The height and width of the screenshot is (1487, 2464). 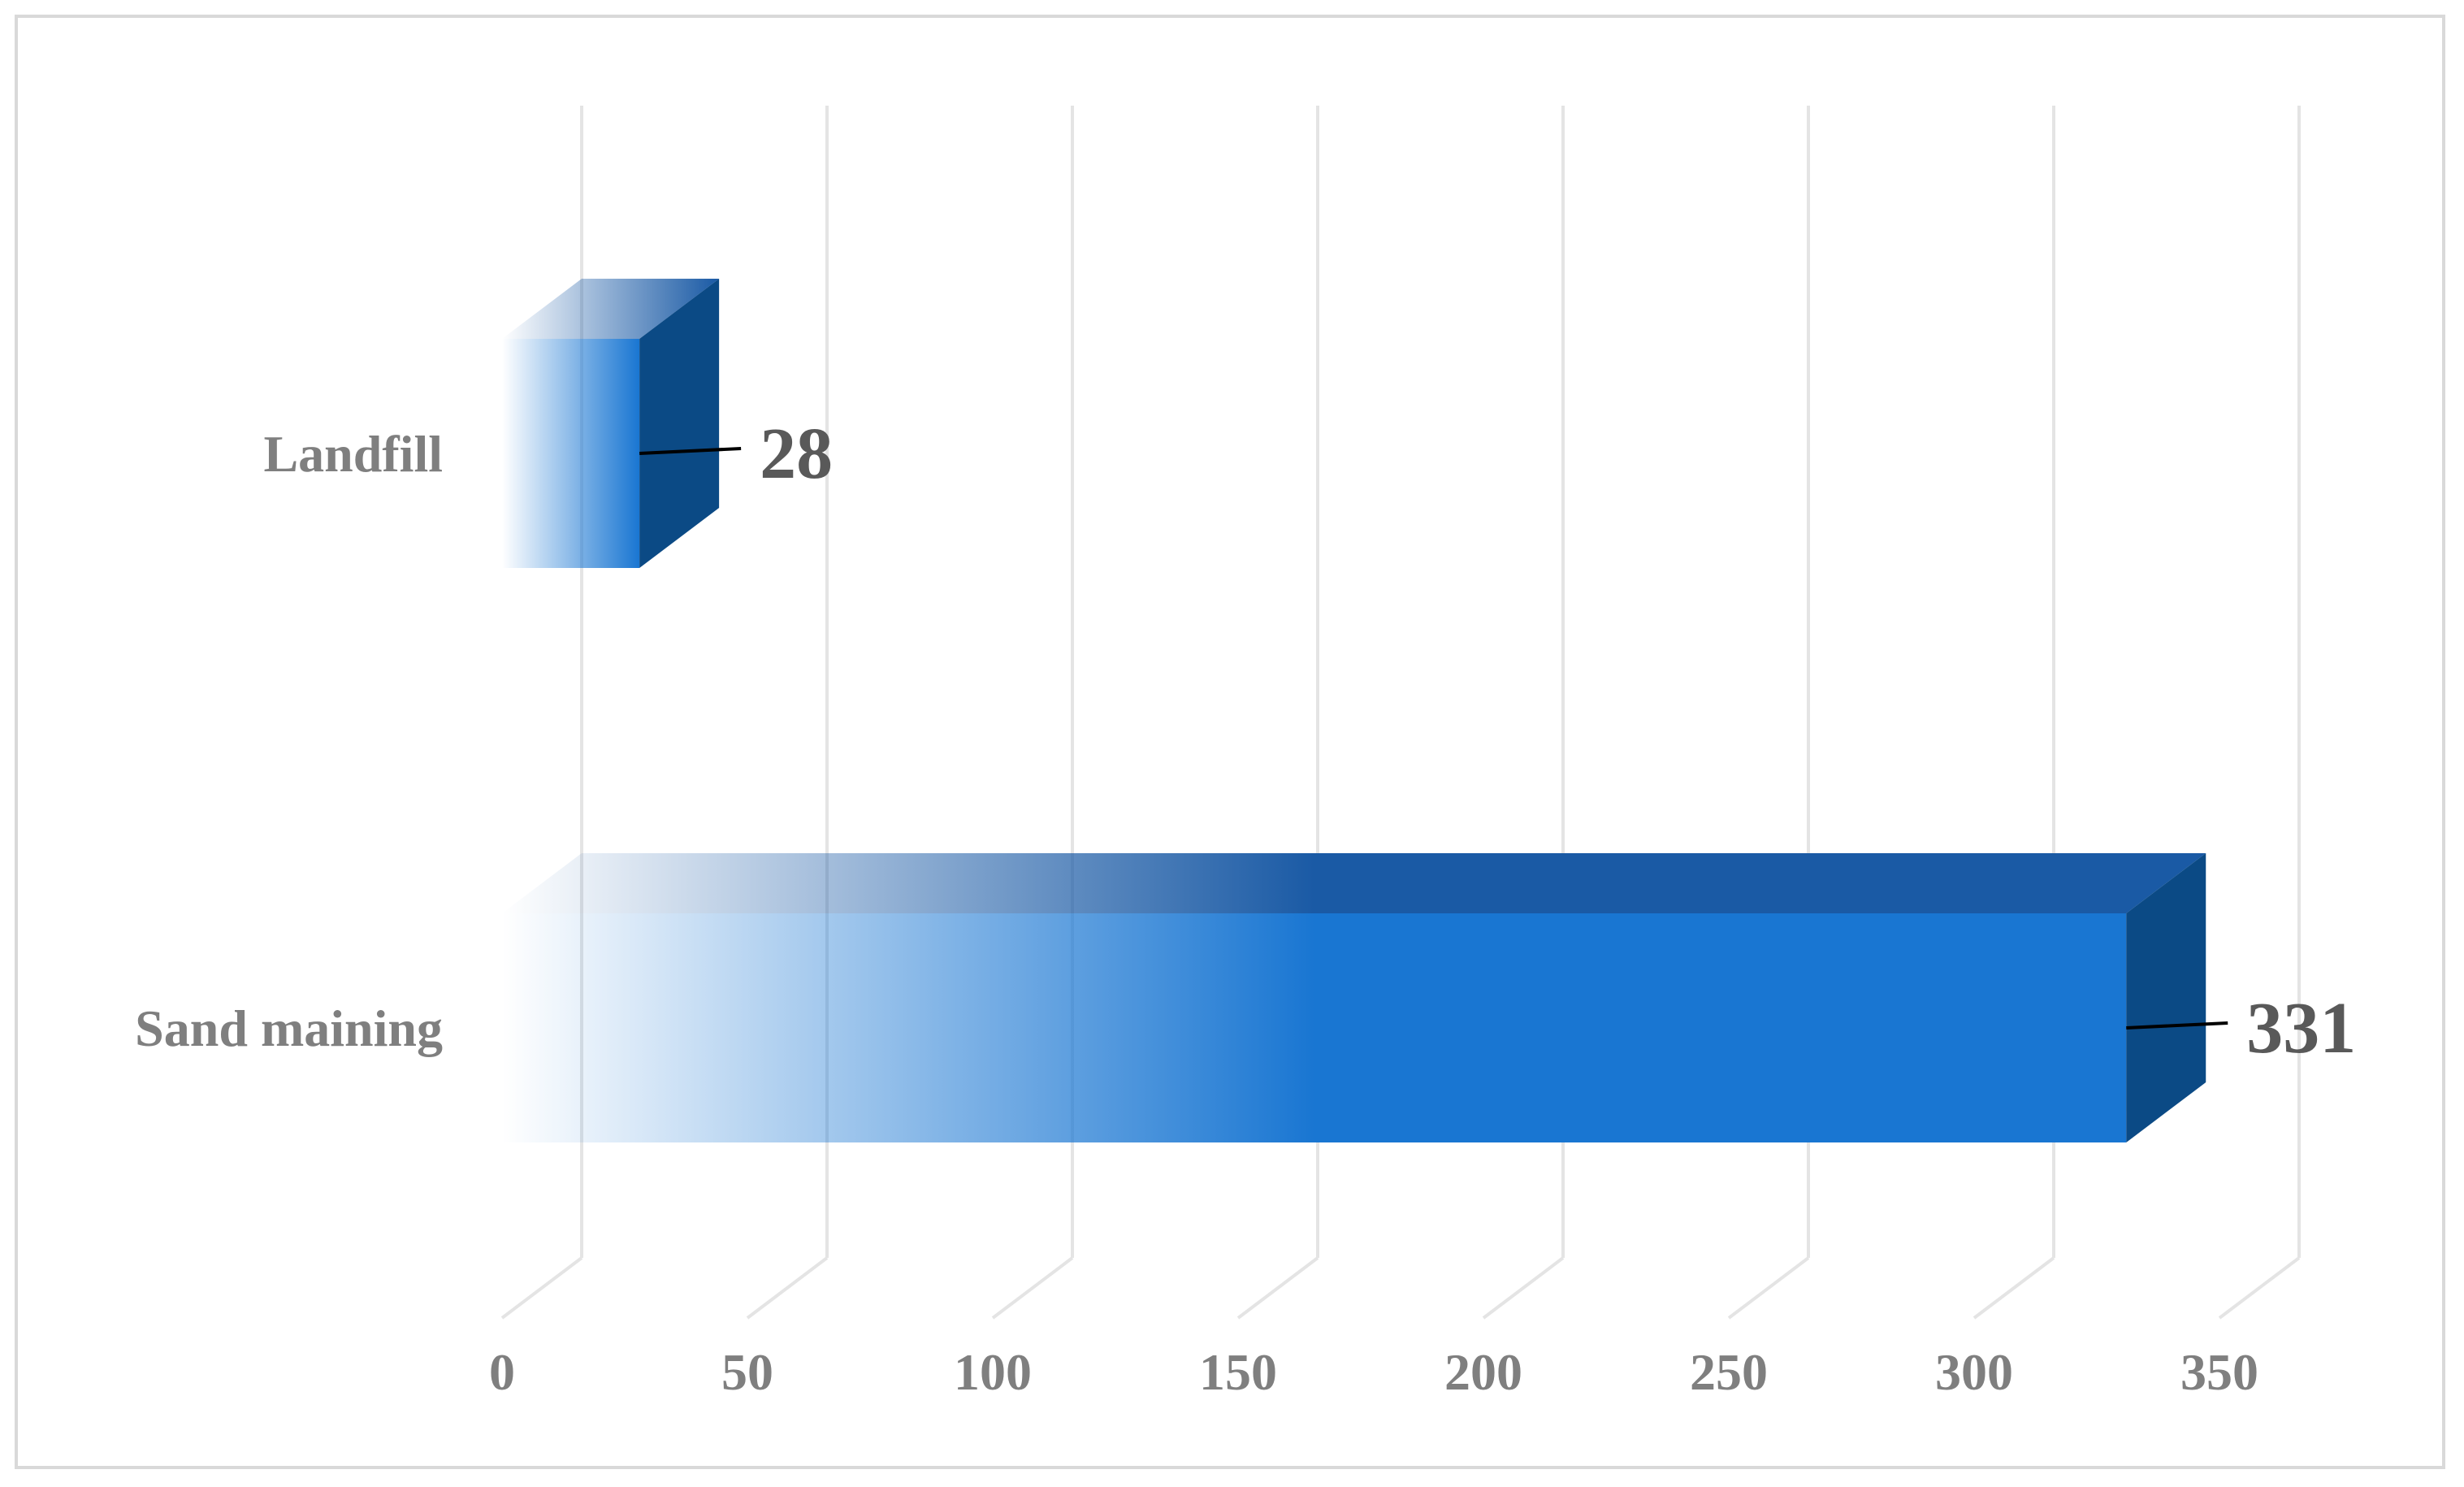 I want to click on x-tick-label: 350, so click(x=2219, y=1372).